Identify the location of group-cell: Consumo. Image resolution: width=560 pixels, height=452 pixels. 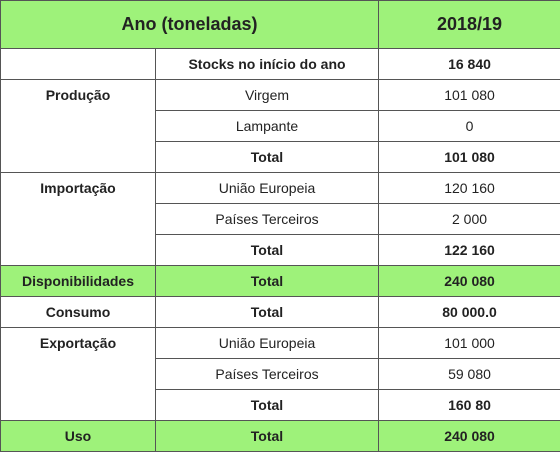
(78, 312).